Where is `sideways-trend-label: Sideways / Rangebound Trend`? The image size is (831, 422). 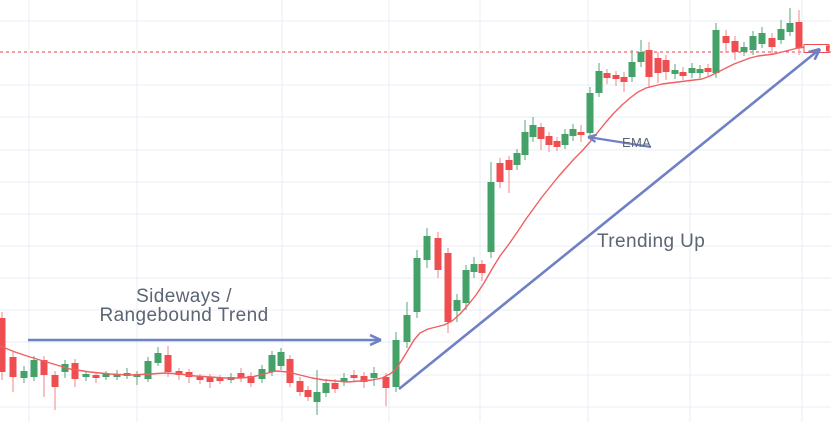 sideways-trend-label: Sideways / Rangebound Trend is located at coordinates (184, 306).